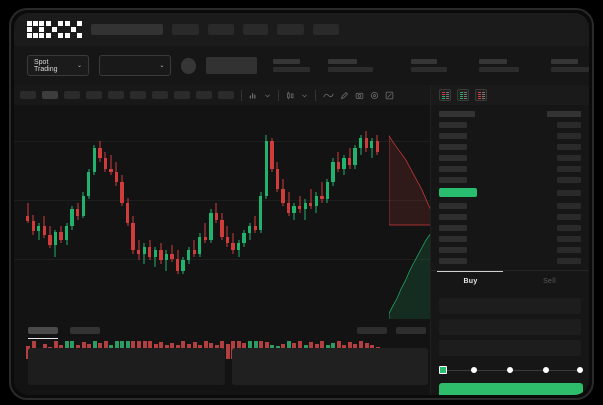 The height and width of the screenshot is (405, 603). What do you see at coordinates (443, 370) in the screenshot?
I see `slider-handle` at bounding box center [443, 370].